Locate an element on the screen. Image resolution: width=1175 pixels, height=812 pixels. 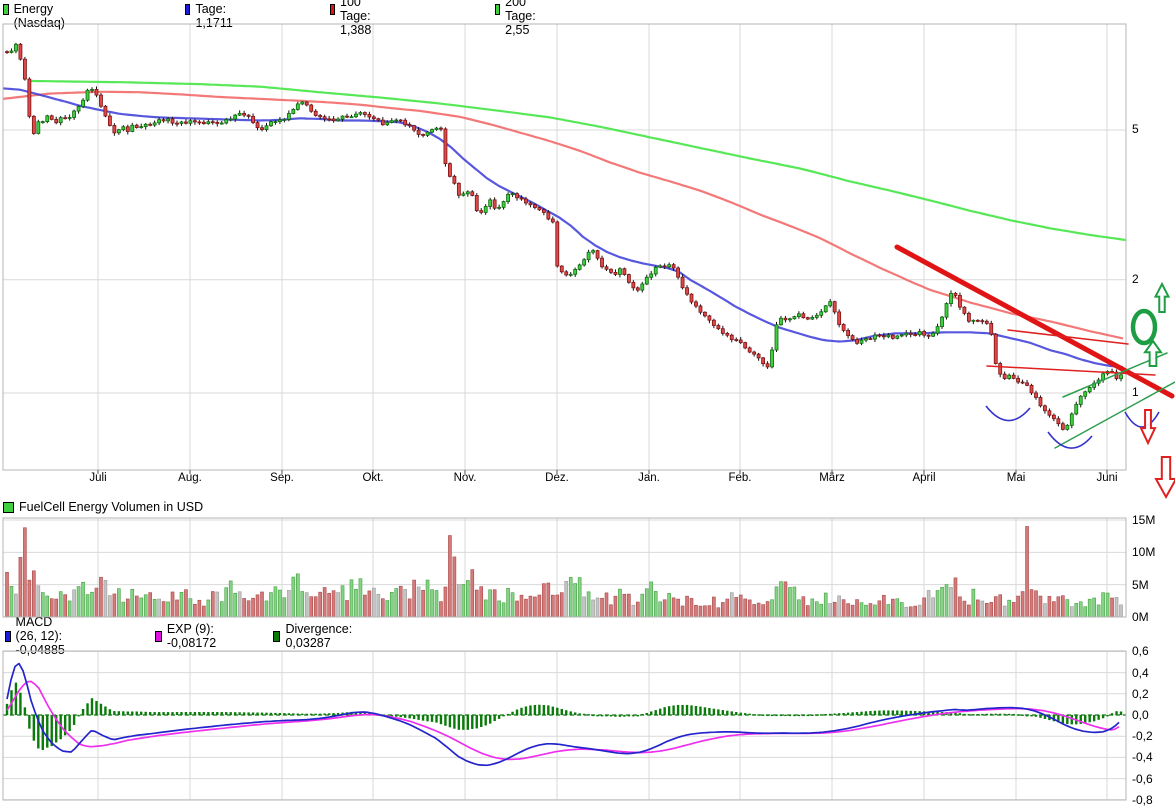
divergence-value-label: Divergence: 0,03287 is located at coordinates (319, 636).